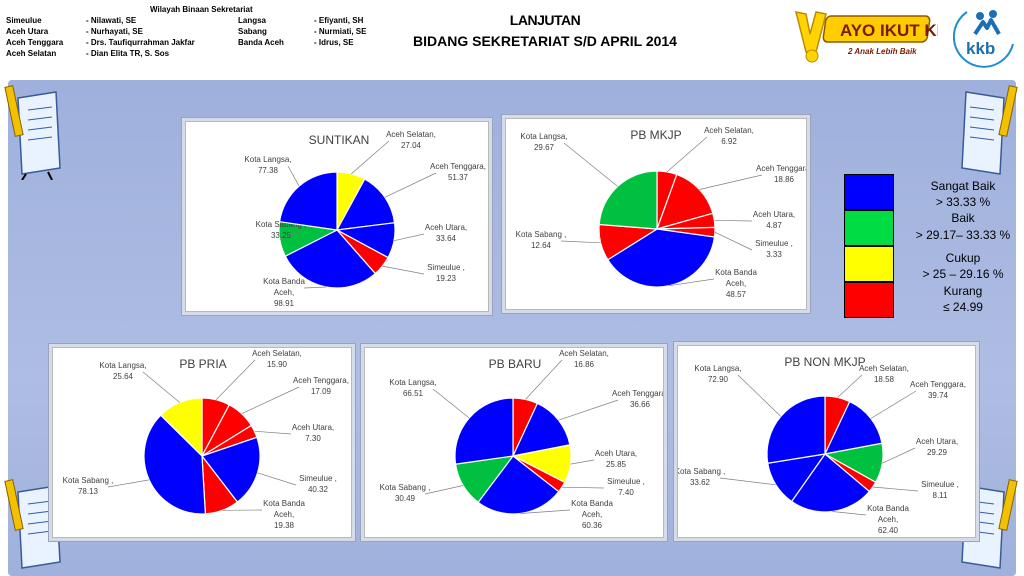 The image size is (1024, 576). Describe the element at coordinates (277, 359) in the screenshot. I see `slice-label: Aceh Selatan, 15.90` at that location.